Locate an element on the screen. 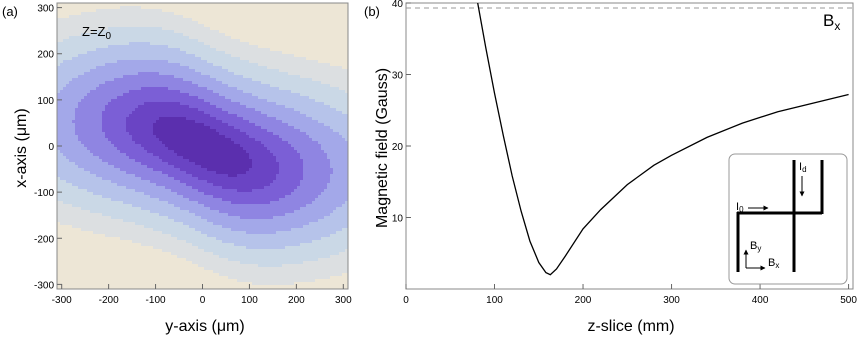 The height and width of the screenshot is (338, 860). panel-a-x-tick-label: 100 is located at coordinates (249, 300).